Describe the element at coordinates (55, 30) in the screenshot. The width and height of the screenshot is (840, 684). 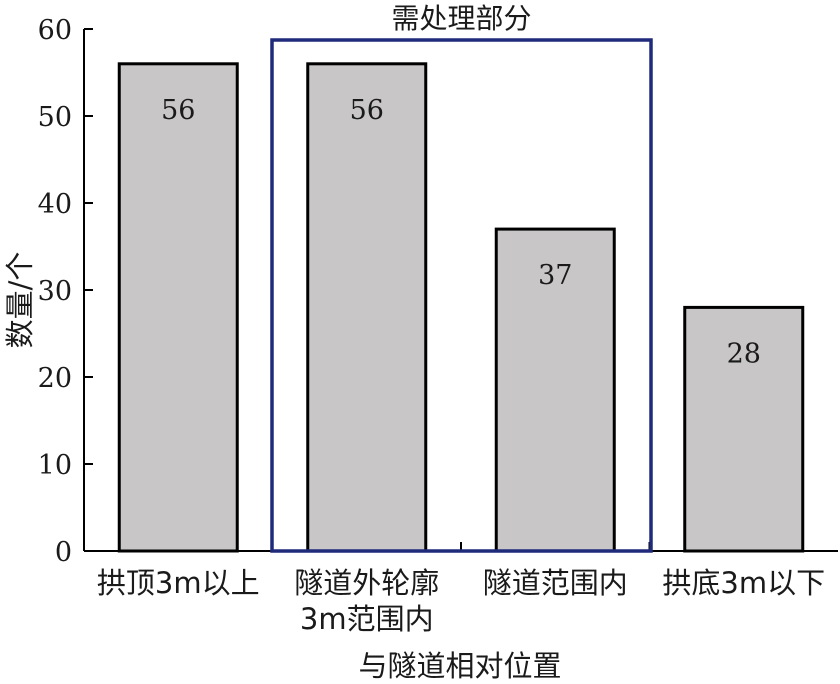
I see `y-tick-label-60: 60` at that location.